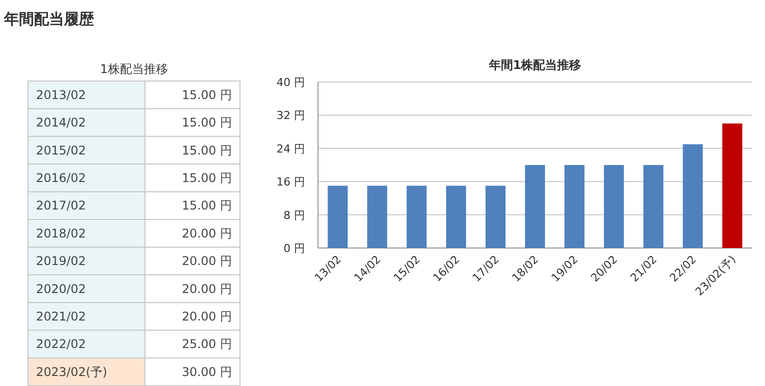  Describe the element at coordinates (61, 205) in the screenshot. I see `text: 2017/02` at that location.